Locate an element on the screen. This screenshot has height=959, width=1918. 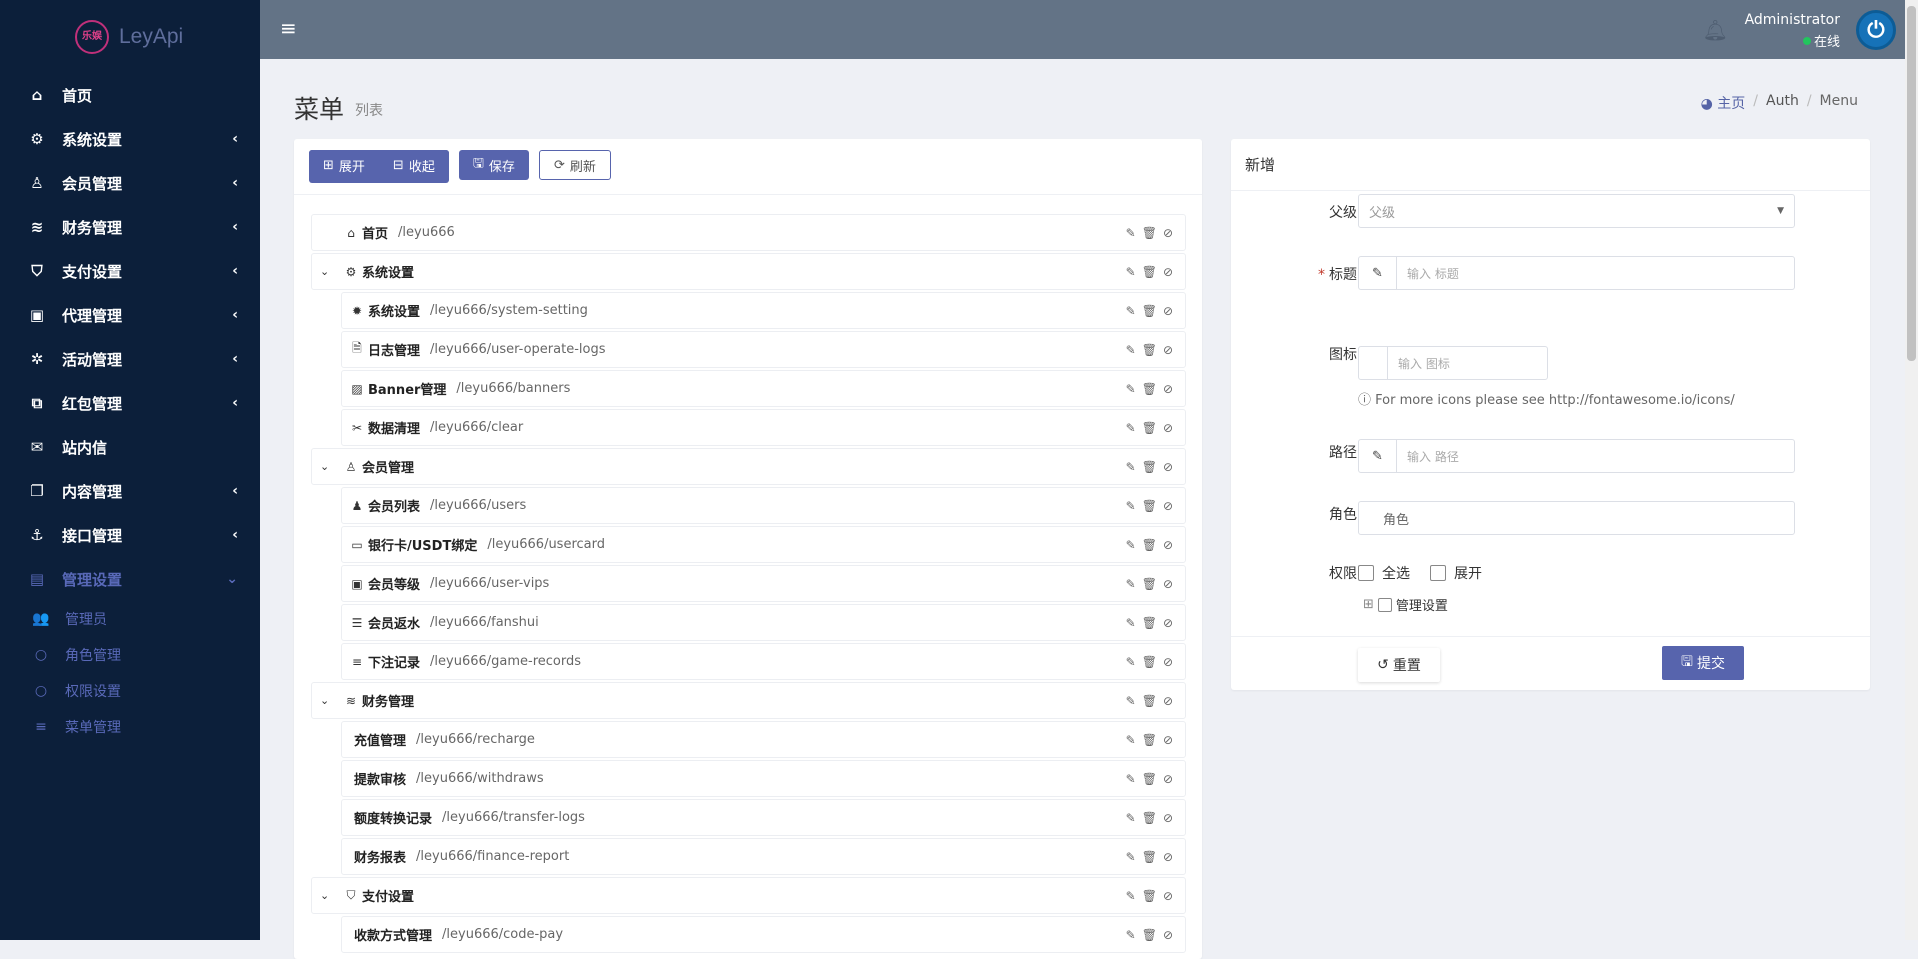
path-input: ✎ 输入 路径 is located at coordinates (1576, 456).